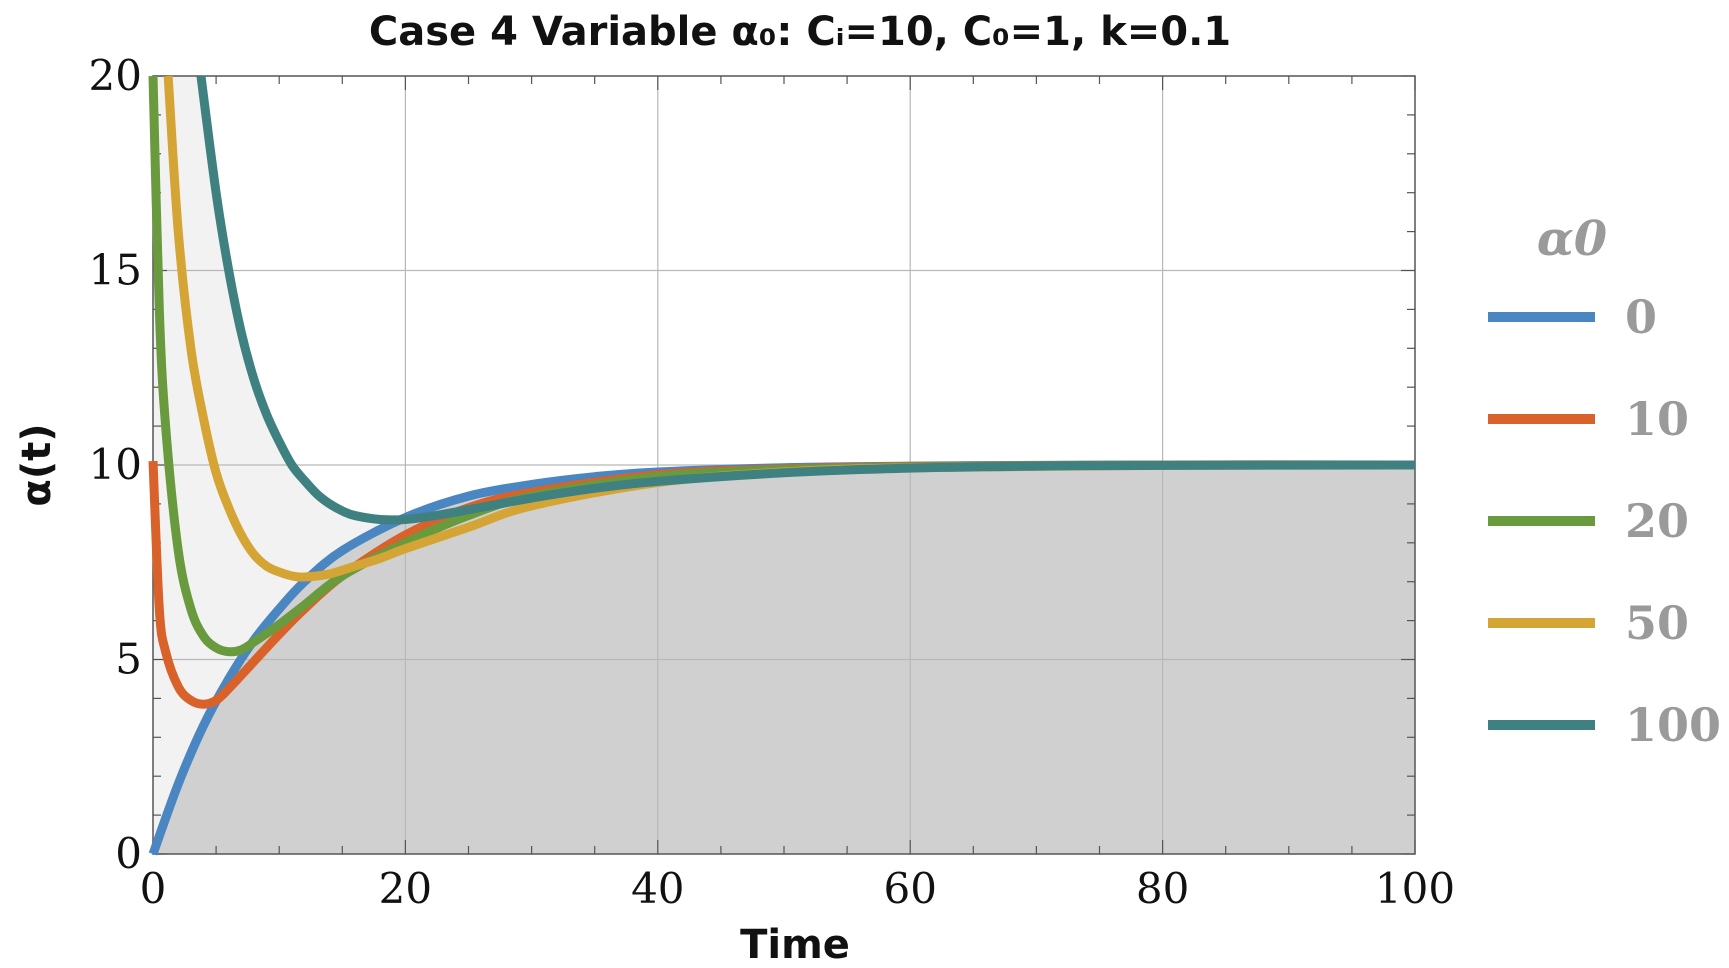 The height and width of the screenshot is (968, 1729). I want to click on x-tick-label: 80, so click(1162, 888).